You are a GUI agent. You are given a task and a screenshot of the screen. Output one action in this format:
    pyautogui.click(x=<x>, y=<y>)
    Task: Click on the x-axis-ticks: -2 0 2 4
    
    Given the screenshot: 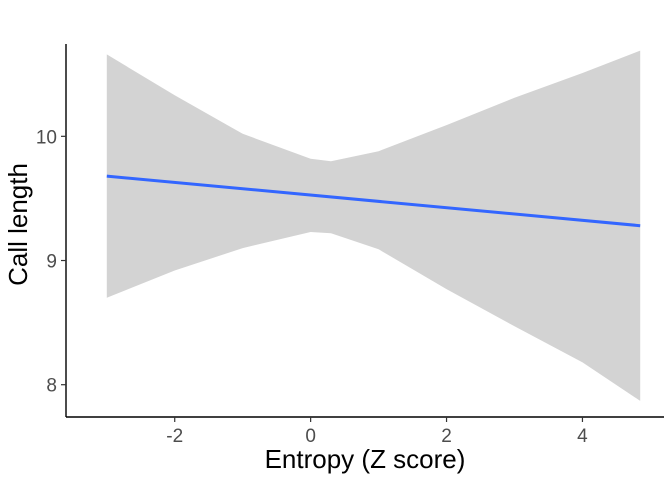 What is the action you would take?
    pyautogui.click(x=377, y=432)
    